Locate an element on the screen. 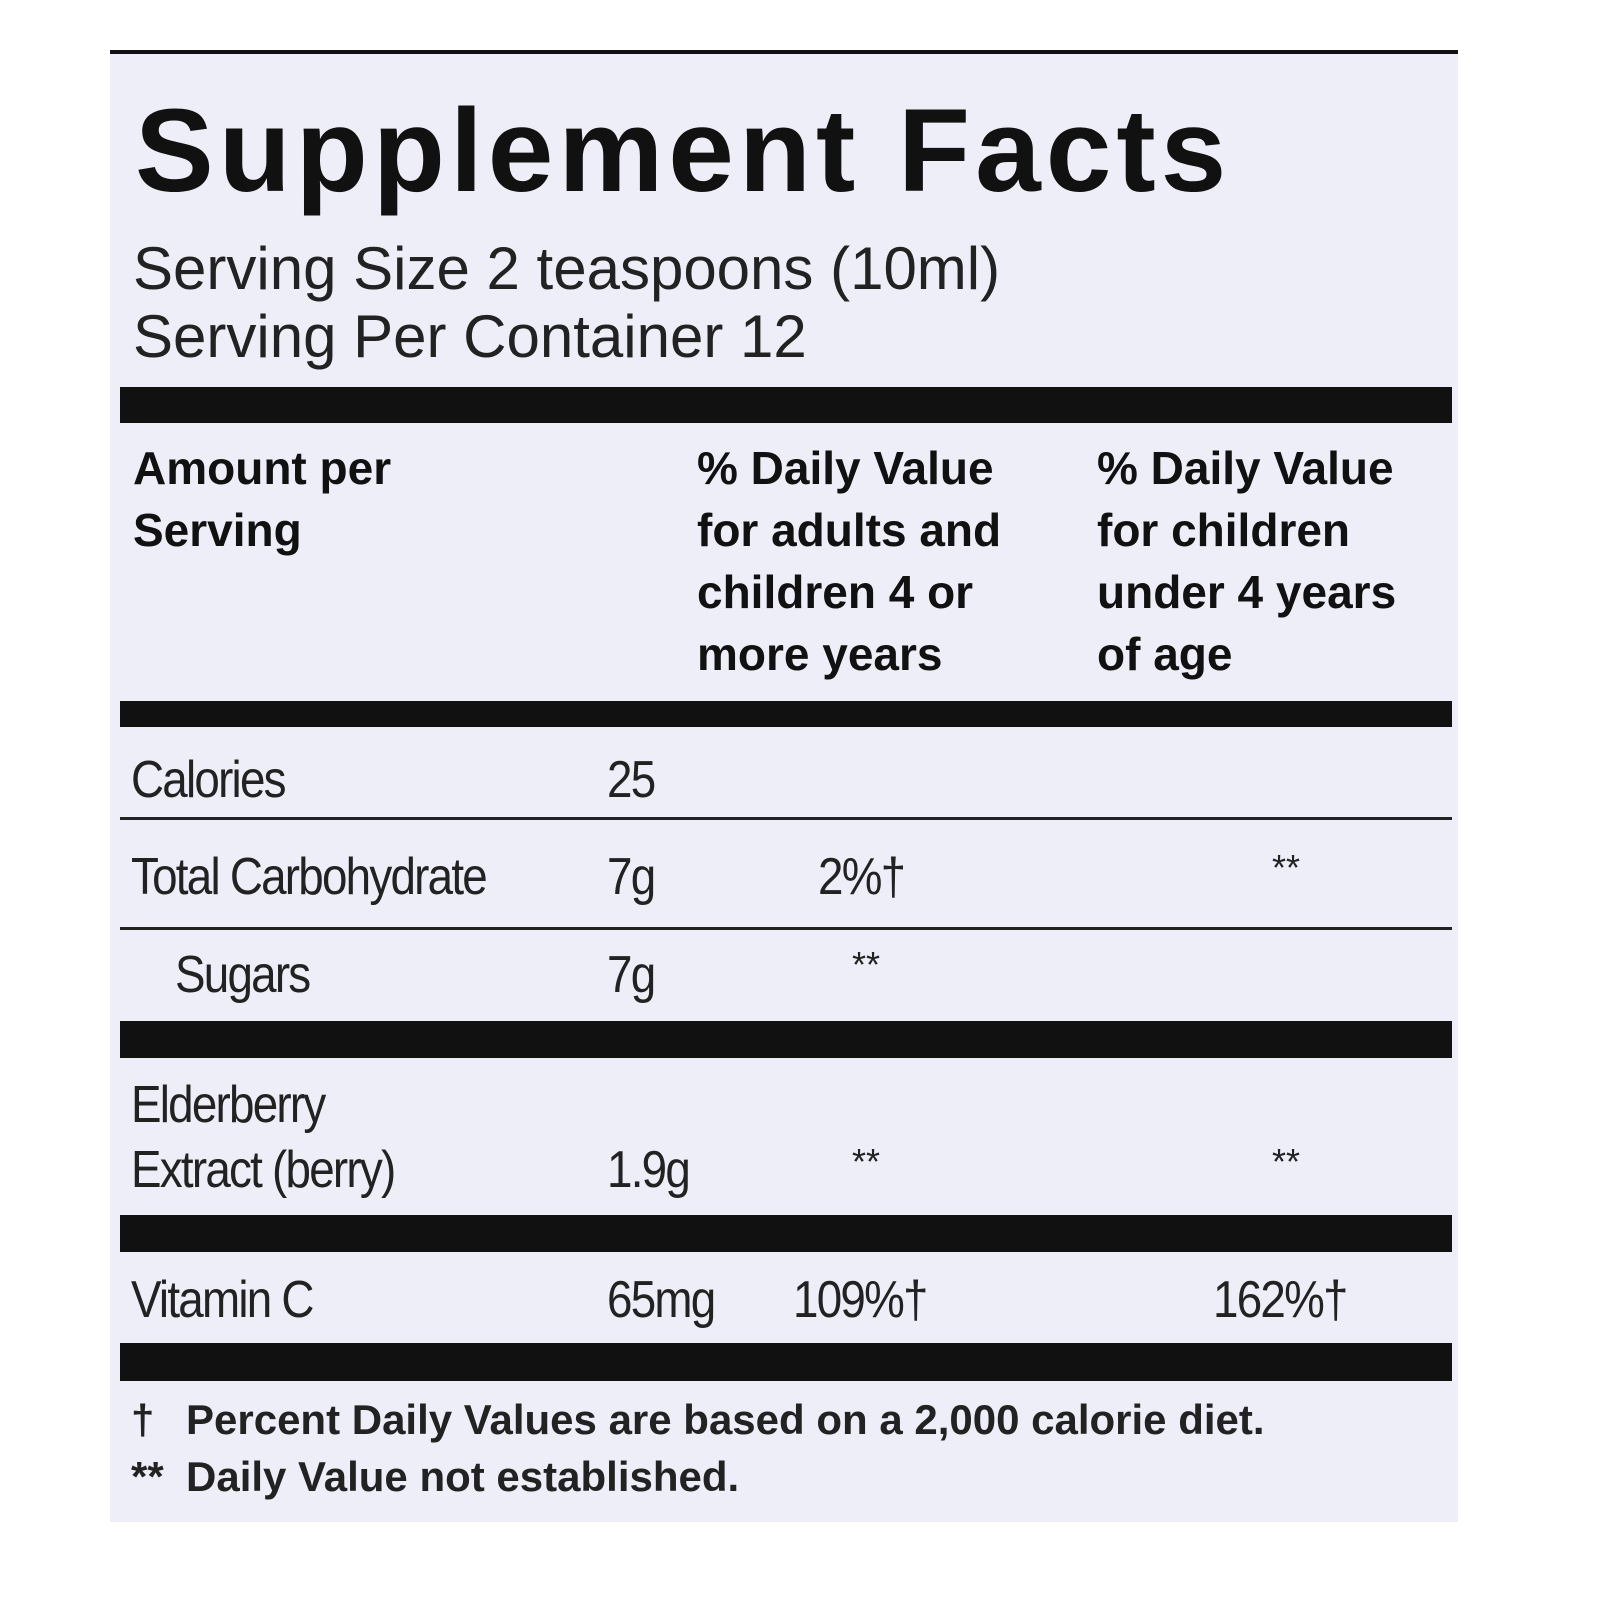 This screenshot has height=1600, width=1600. header-amount: Amount per Serving is located at coordinates (262, 499).